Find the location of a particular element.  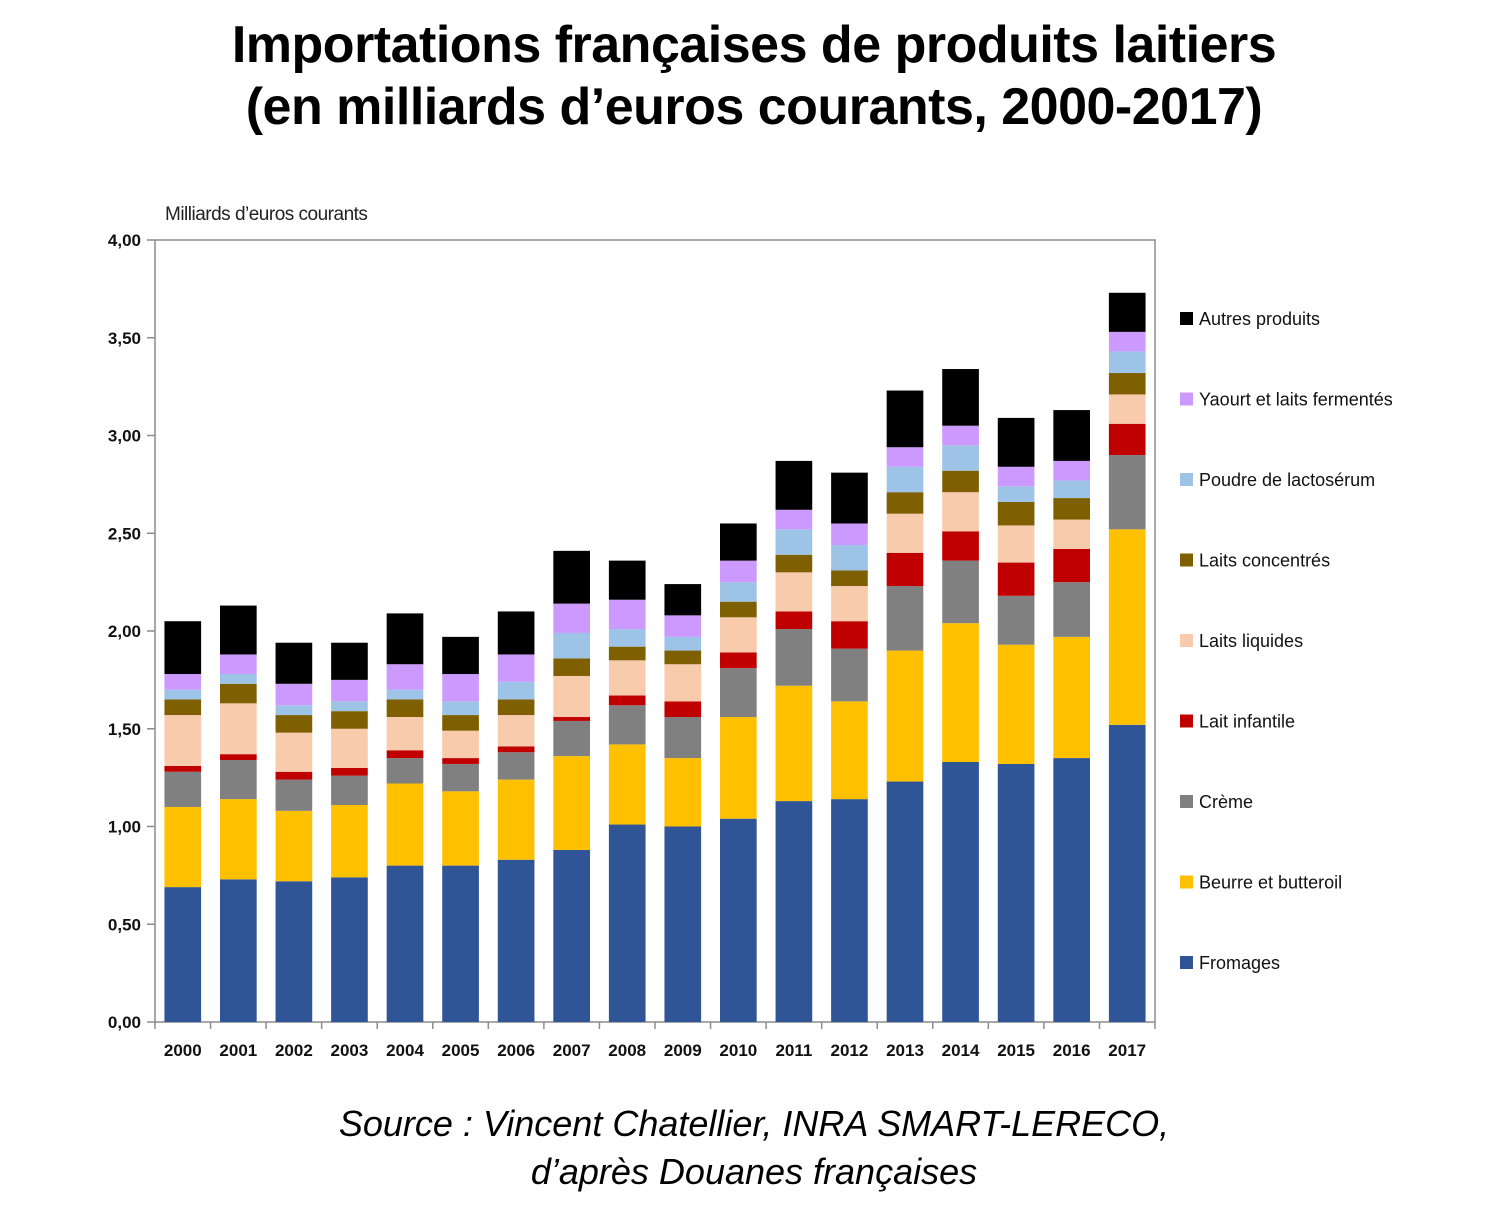

x-tick-label: 2001 is located at coordinates (238, 1050).